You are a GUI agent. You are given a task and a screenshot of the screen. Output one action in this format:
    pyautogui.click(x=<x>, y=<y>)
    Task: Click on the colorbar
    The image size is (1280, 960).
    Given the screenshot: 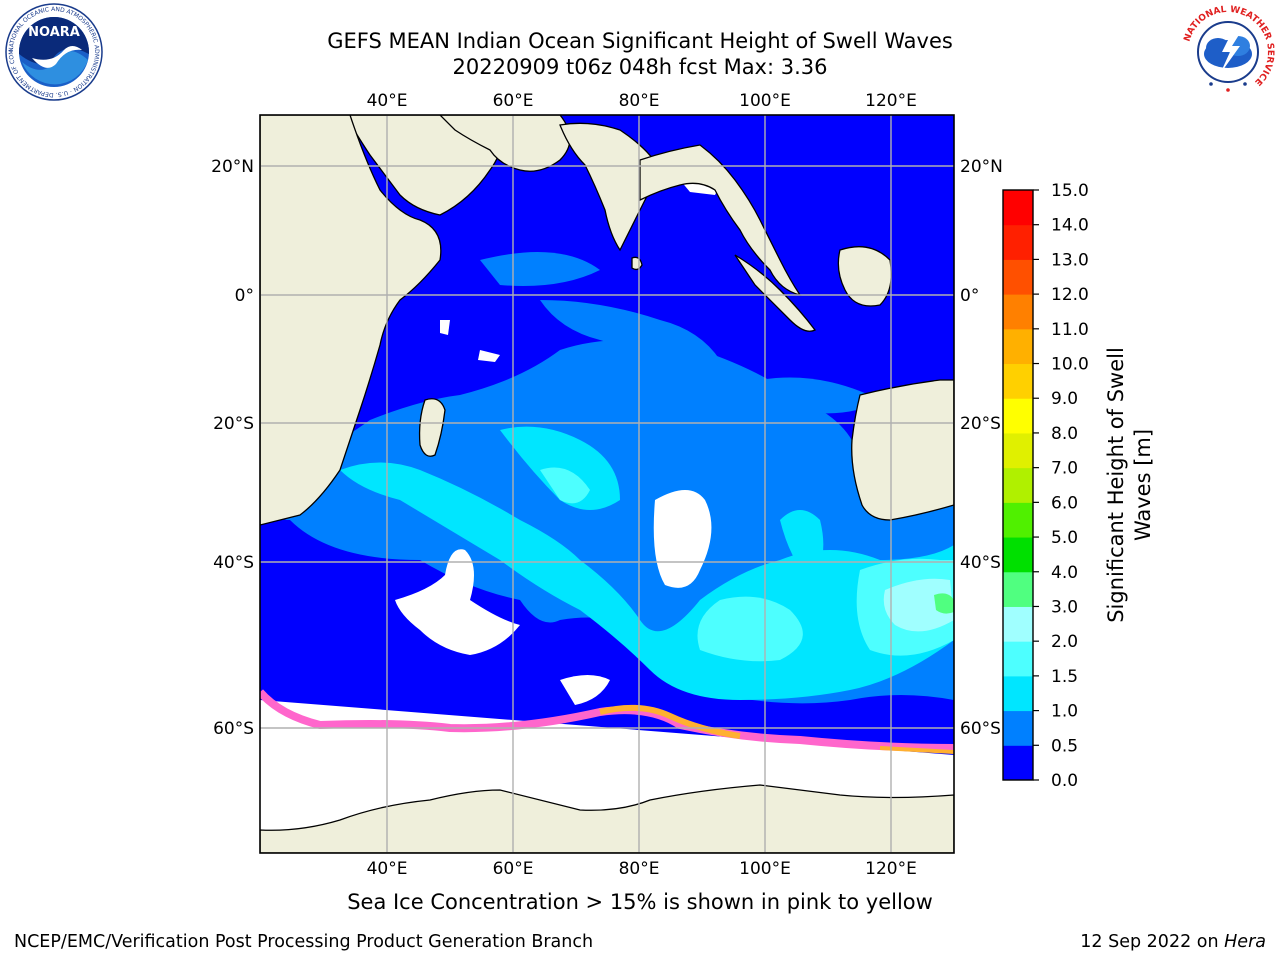 What is the action you would take?
    pyautogui.click(x=1018, y=485)
    